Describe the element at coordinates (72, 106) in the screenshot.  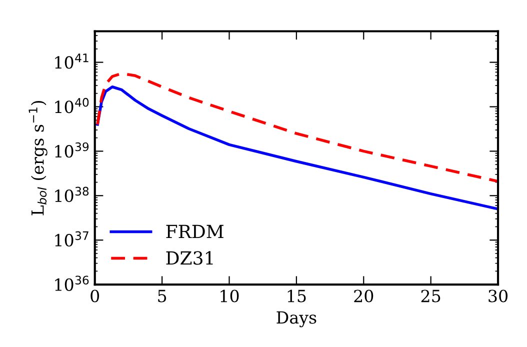
I see `y-tick-label: 10$^{40}$` at that location.